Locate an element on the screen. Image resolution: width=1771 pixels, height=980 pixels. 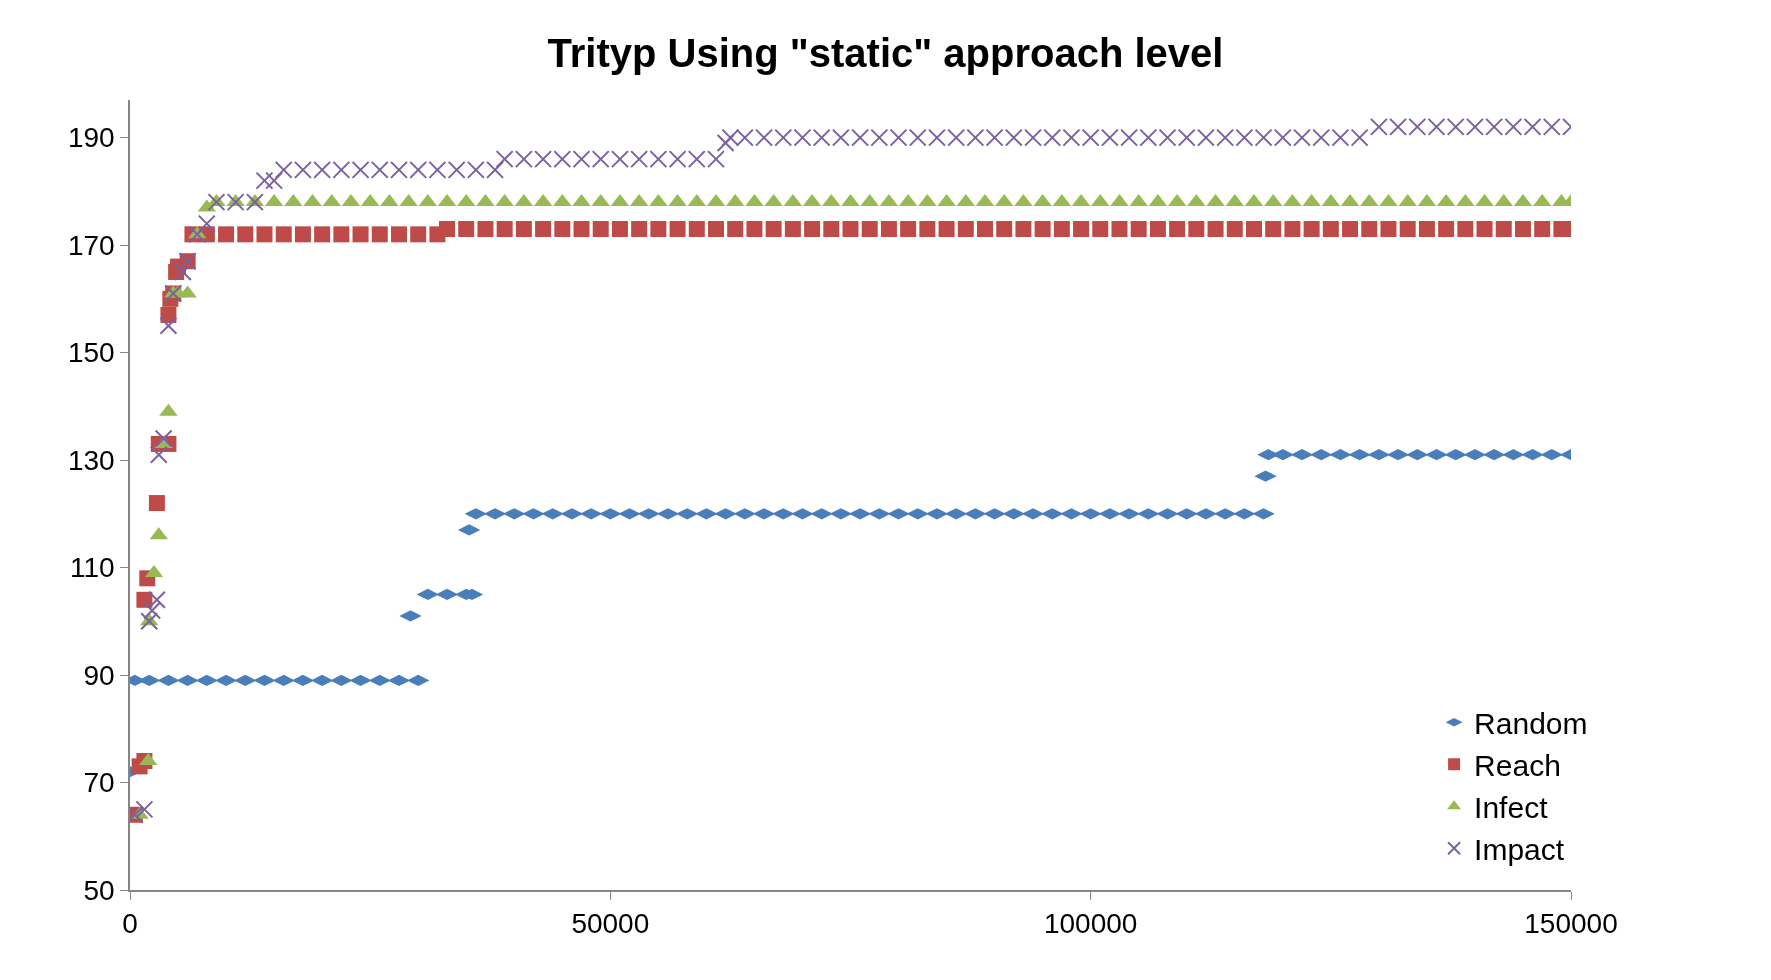
legend-label: Reach is located at coordinates (1517, 765).